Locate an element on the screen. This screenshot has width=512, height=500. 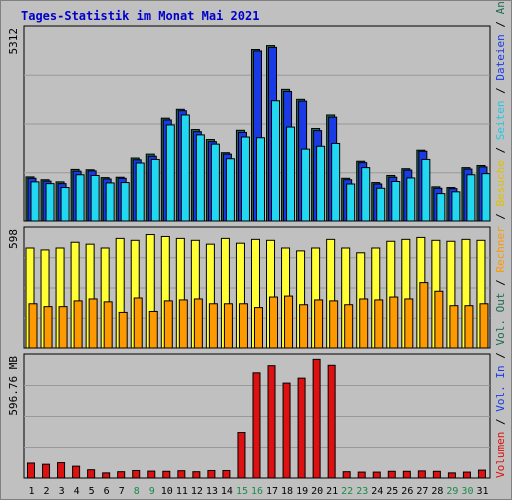
x-tick-label-day-13: 13 is located at coordinates (212, 491).